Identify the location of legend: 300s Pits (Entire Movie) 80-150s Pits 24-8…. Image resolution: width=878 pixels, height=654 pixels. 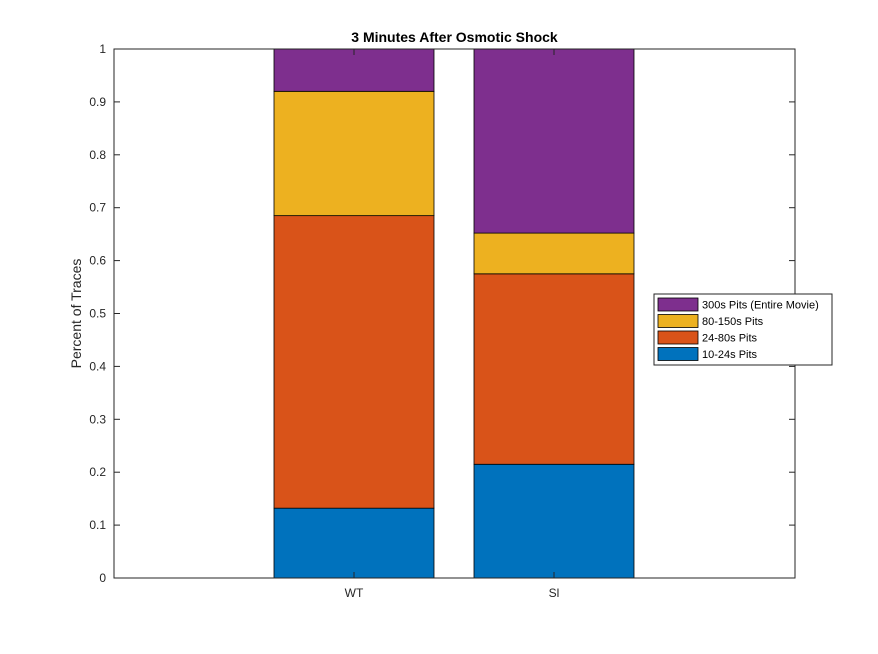
(743, 329).